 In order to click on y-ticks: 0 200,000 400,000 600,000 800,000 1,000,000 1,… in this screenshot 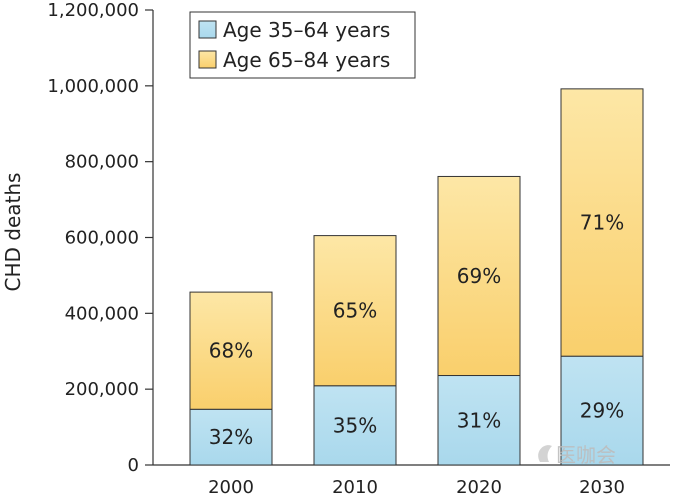, I will do `click(100, 238)`.